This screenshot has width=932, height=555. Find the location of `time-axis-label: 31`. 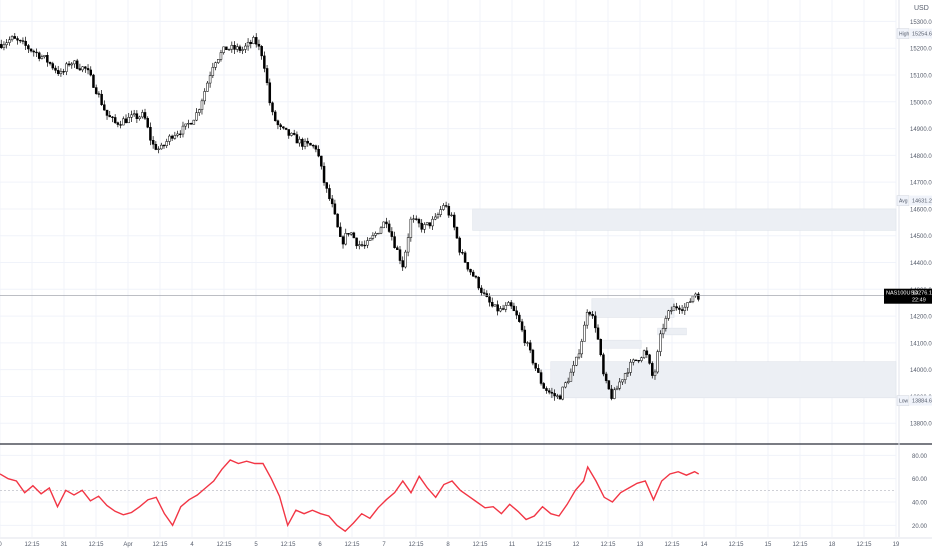

time-axis-label: 31 is located at coordinates (64, 545).